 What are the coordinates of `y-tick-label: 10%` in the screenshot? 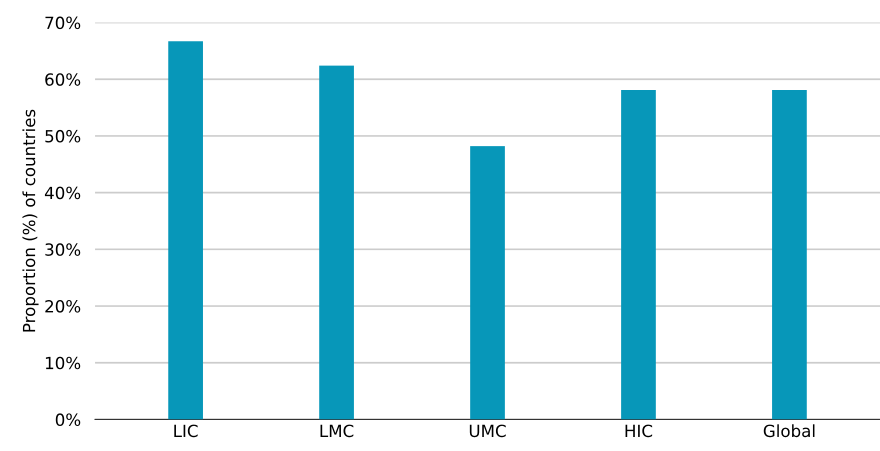 It's located at (63, 363).